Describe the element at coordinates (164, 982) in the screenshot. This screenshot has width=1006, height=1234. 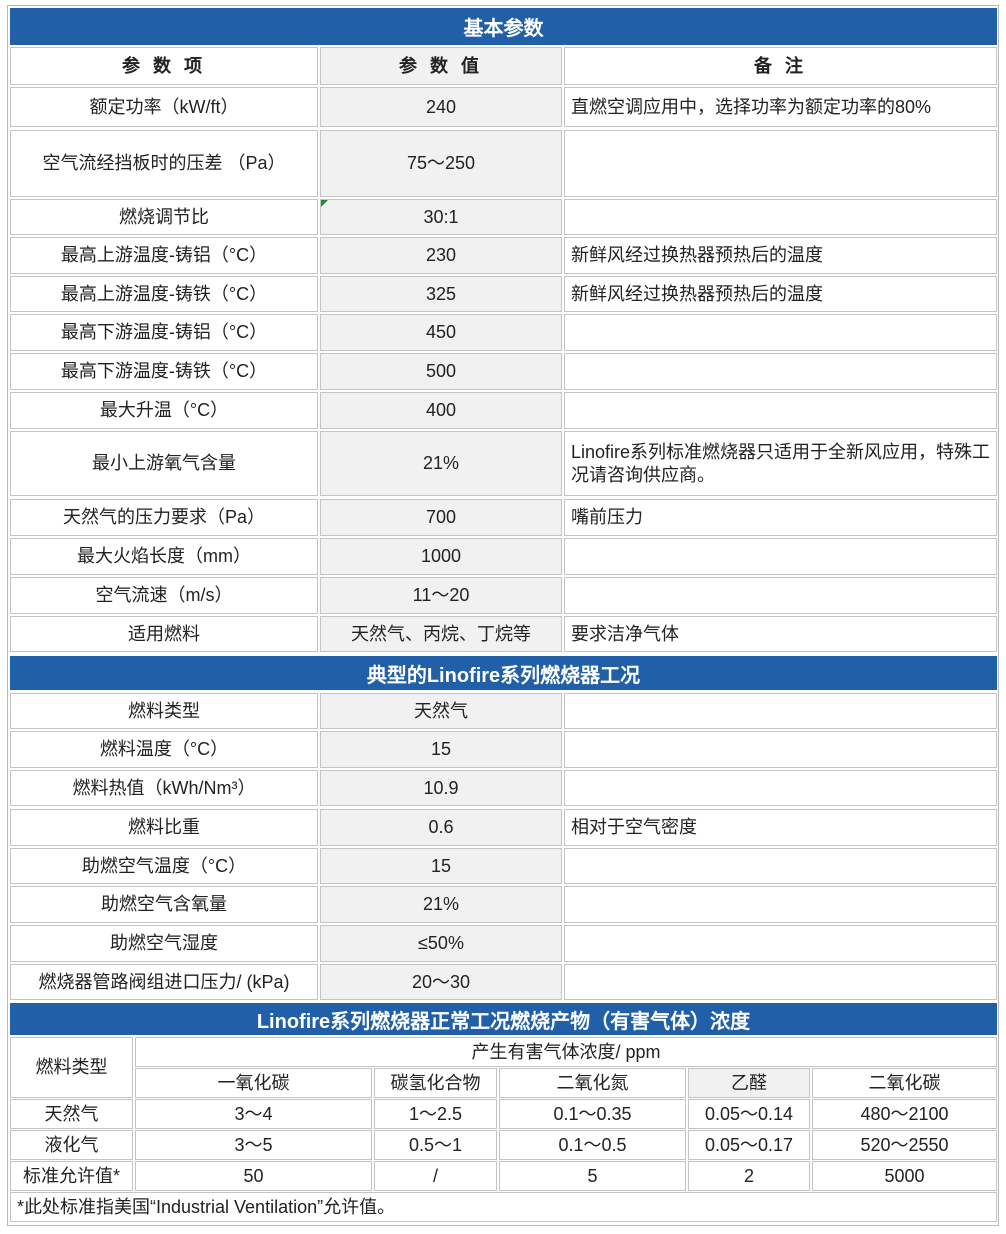
I see `param-name: 燃烧器管路阀组进口压力/ (kPa)` at that location.